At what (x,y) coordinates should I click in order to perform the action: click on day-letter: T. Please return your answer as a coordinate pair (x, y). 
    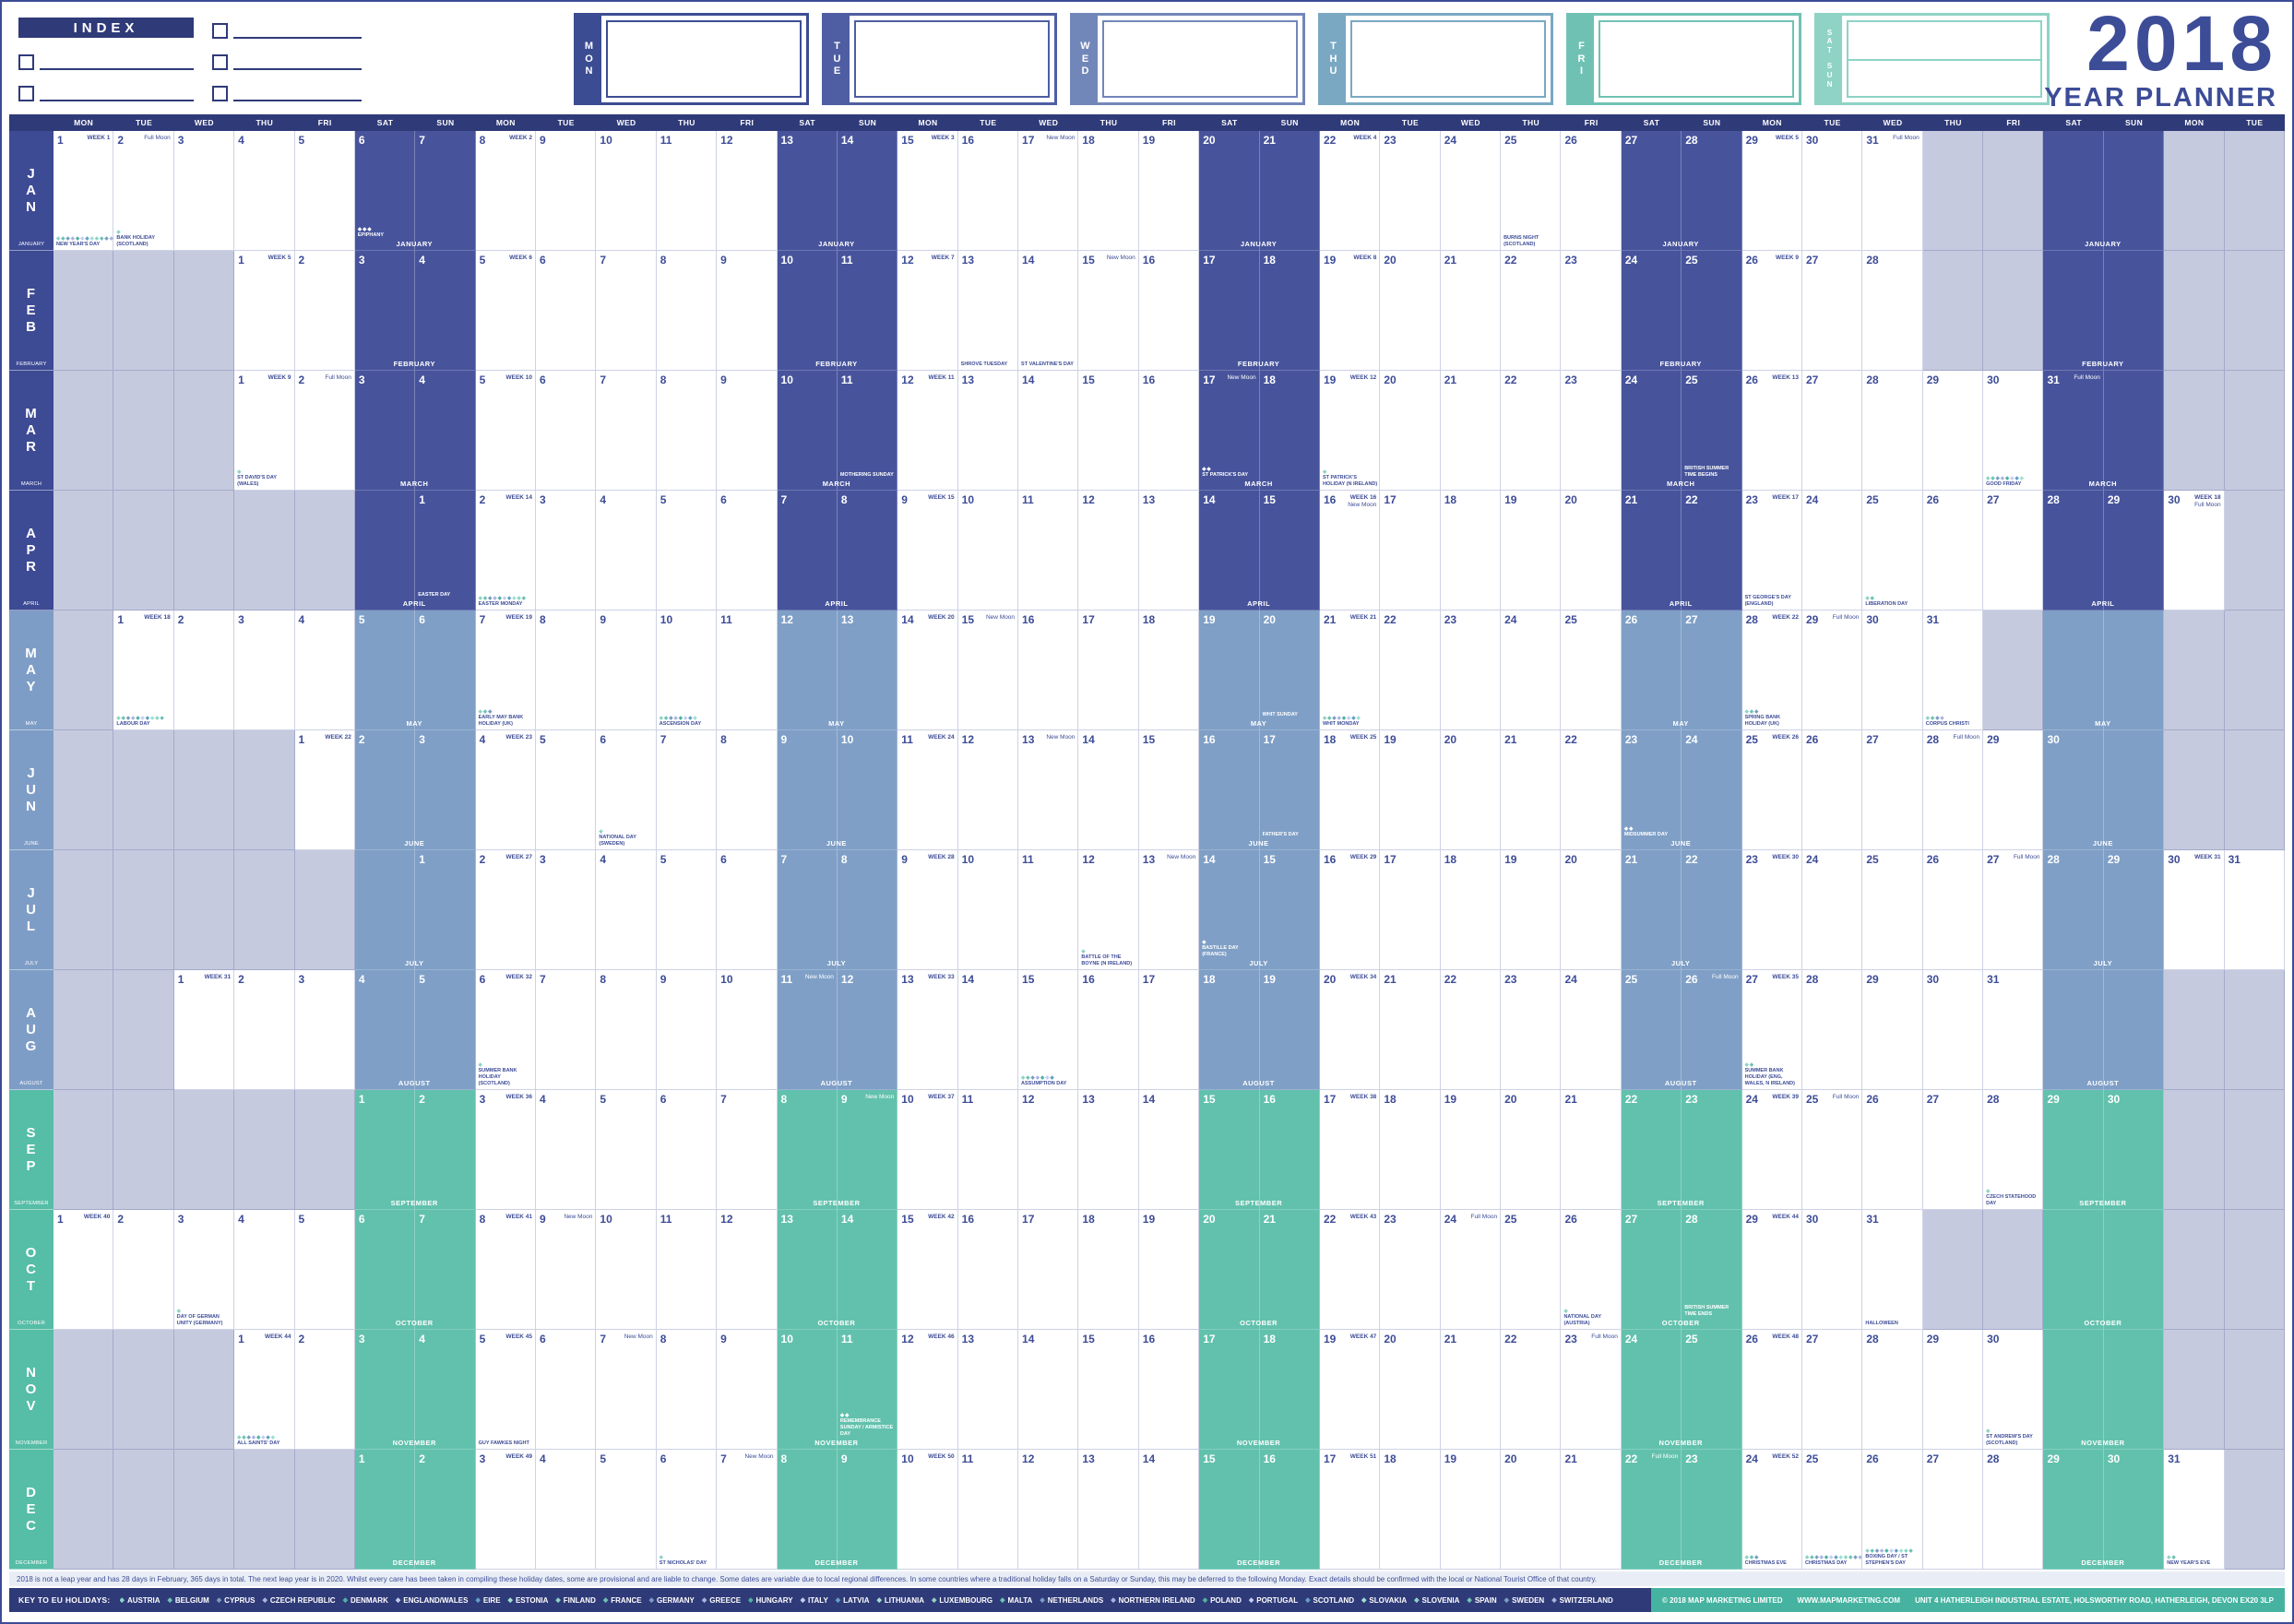
    Looking at the image, I should click on (1333, 47).